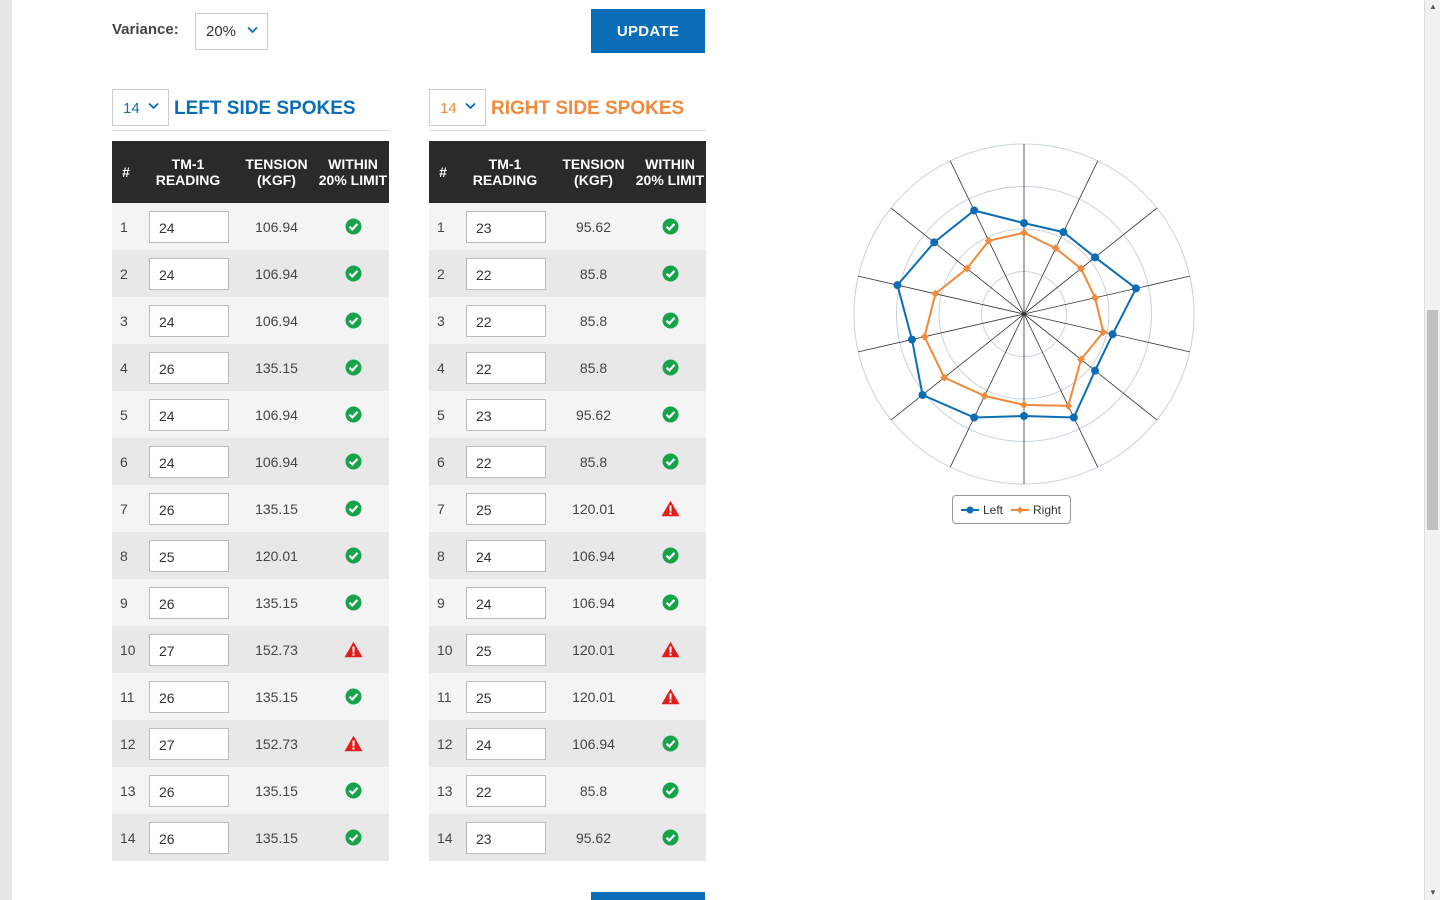 The height and width of the screenshot is (900, 1440). Describe the element at coordinates (231, 31) in the screenshot. I see `variance-select: 20%` at that location.